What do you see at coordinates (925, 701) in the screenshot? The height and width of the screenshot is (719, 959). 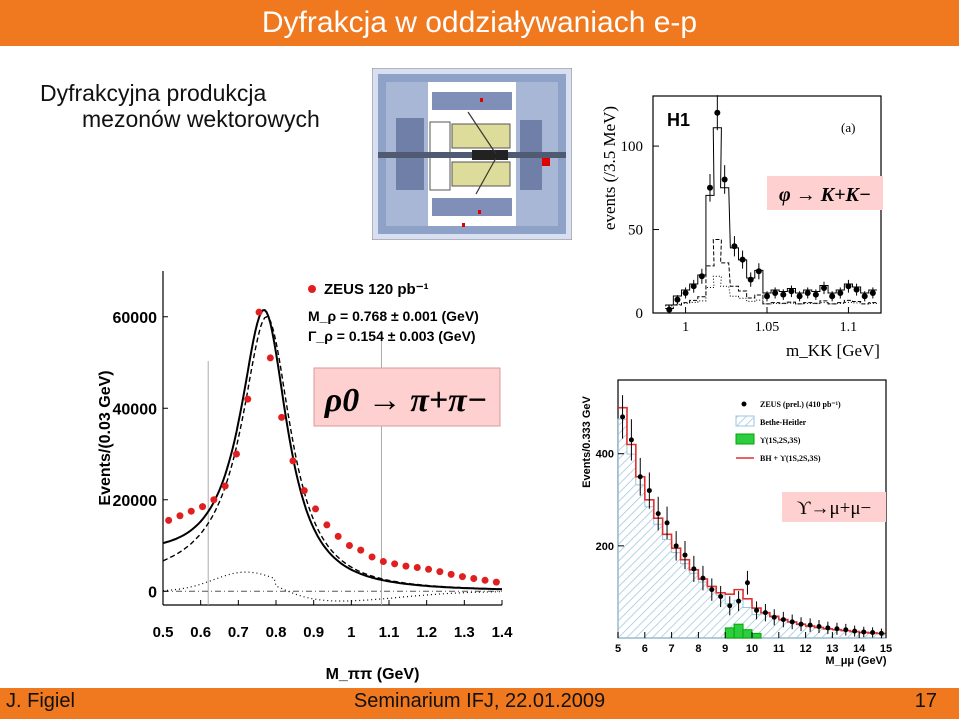 I see `page-number: 17` at bounding box center [925, 701].